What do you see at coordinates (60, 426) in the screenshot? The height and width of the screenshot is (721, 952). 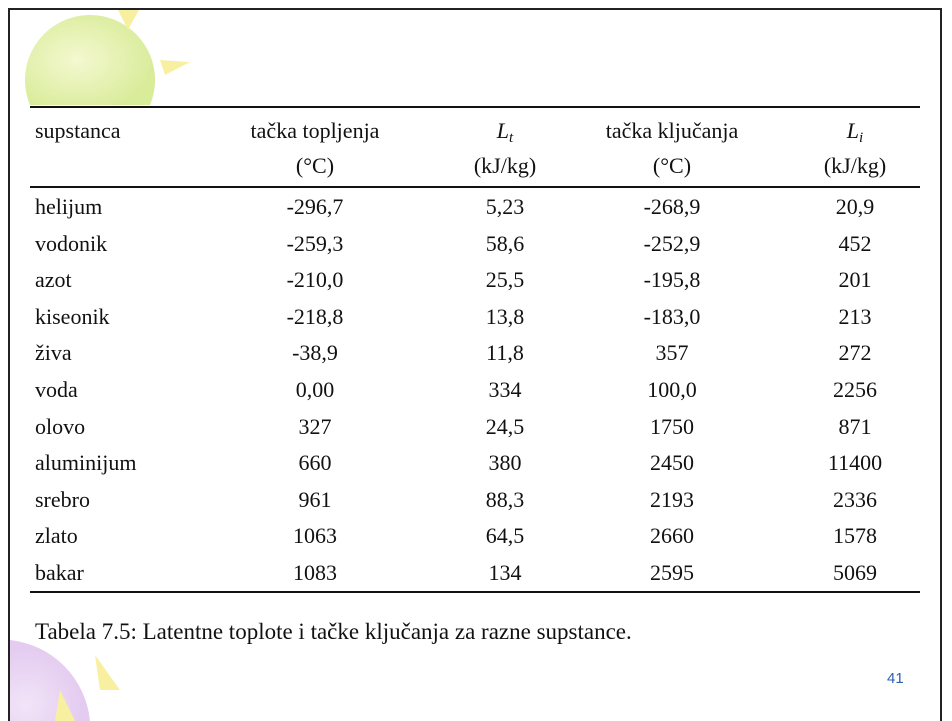 I see `cell: olovo` at bounding box center [60, 426].